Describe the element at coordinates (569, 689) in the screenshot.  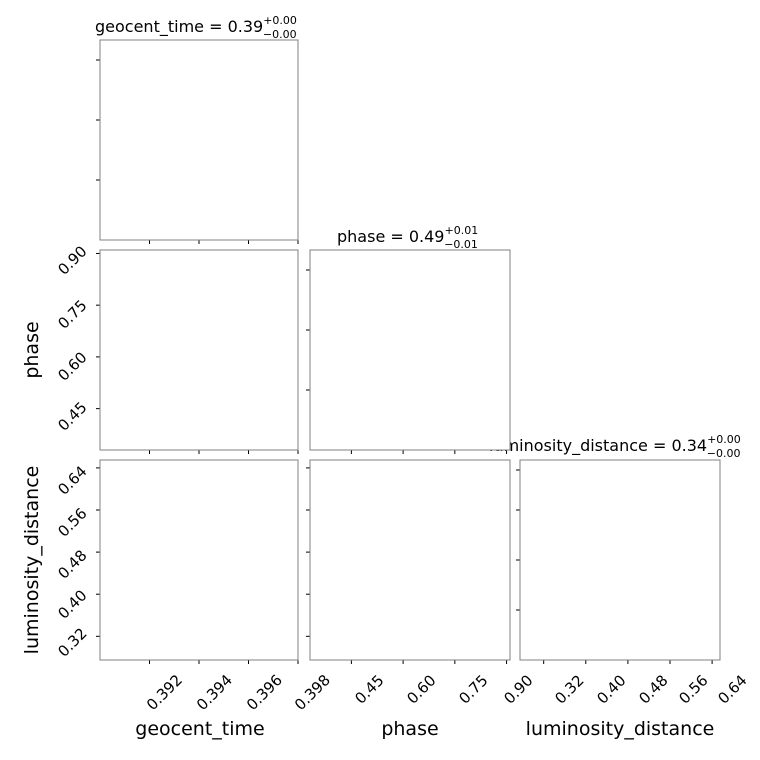
I see `x-tick-label: 0.32` at that location.